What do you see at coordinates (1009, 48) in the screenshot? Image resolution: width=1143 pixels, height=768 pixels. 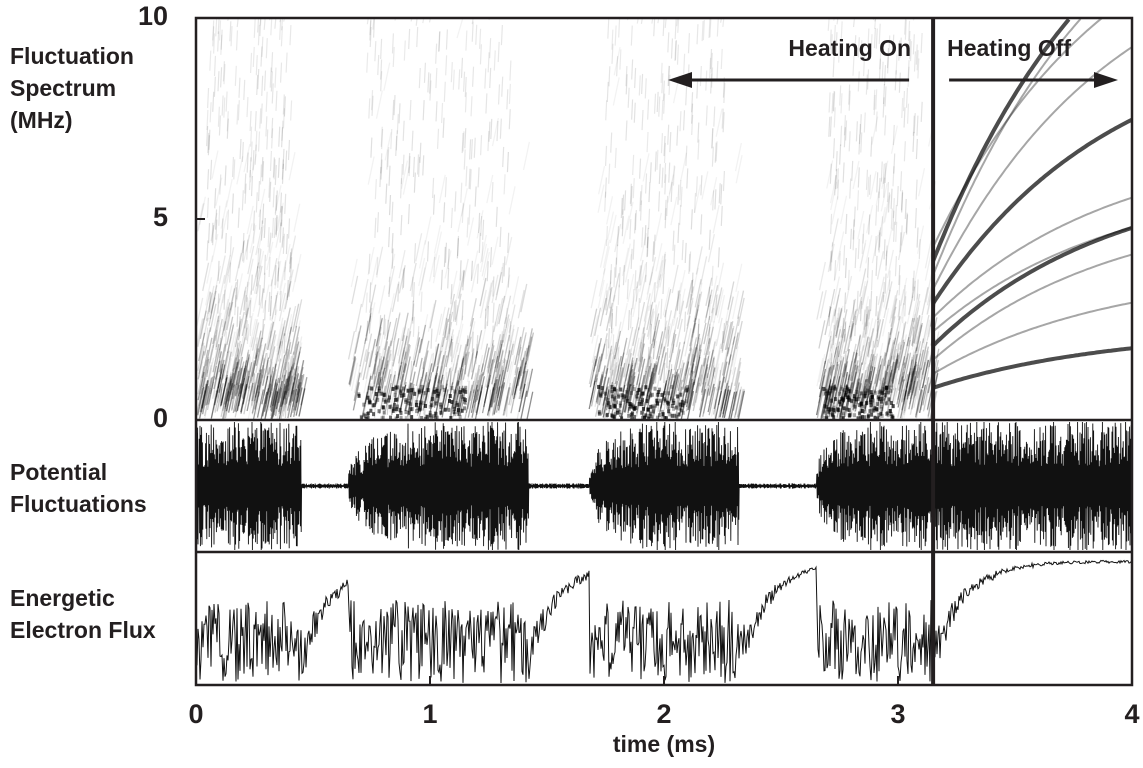 I see `annotation: Heating Off` at bounding box center [1009, 48].